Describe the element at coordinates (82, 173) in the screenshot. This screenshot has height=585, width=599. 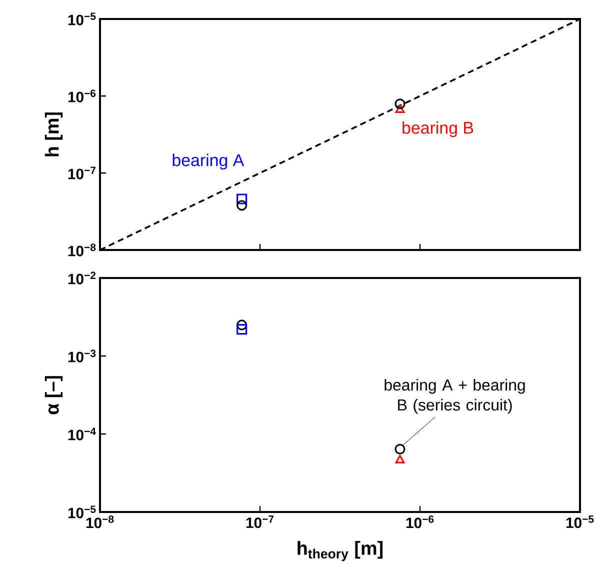
I see `y-tick-label: 10$^{−7}$` at that location.